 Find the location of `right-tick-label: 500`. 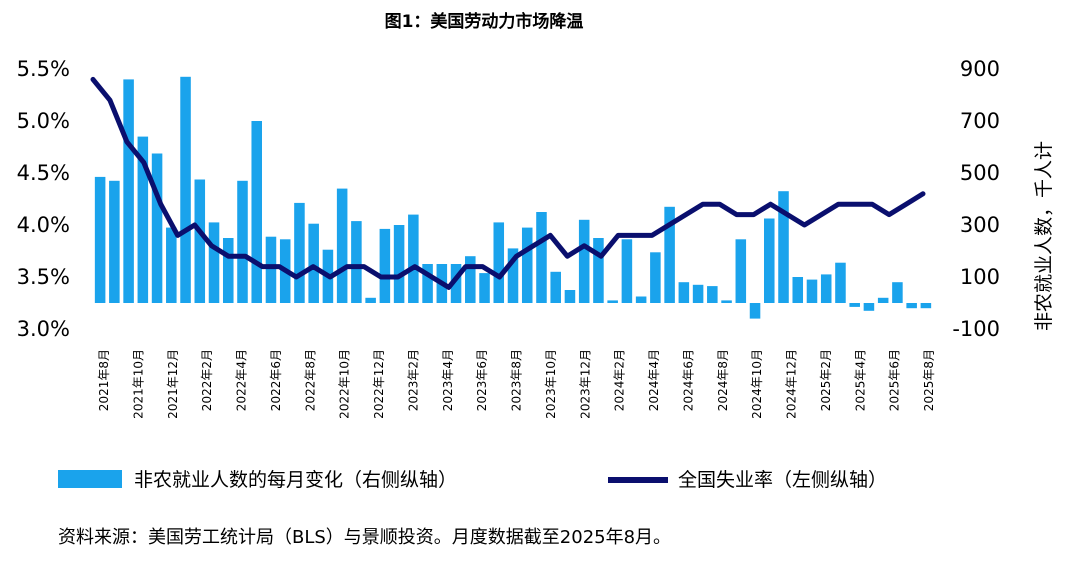

right-tick-label: 500 is located at coordinates (980, 173).